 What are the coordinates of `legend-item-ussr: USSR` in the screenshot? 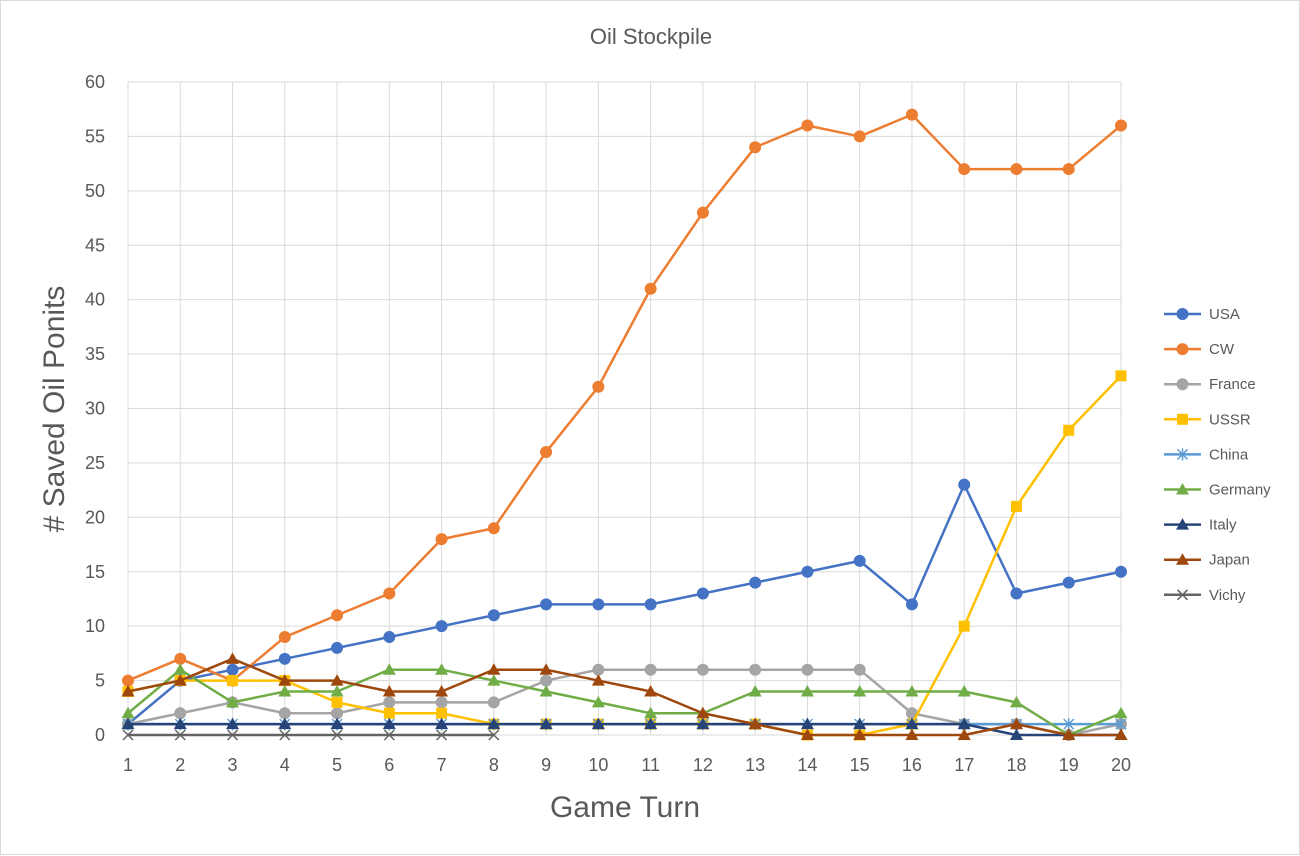 It's located at (1207, 419).